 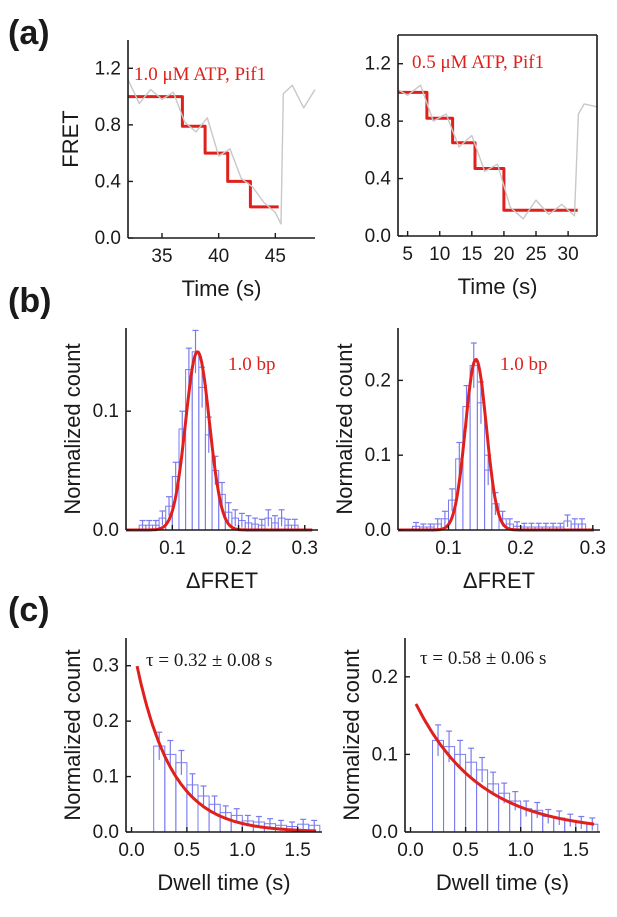 What do you see at coordinates (106, 666) in the screenshot?
I see `y-tick-label: 0.3` at bounding box center [106, 666].